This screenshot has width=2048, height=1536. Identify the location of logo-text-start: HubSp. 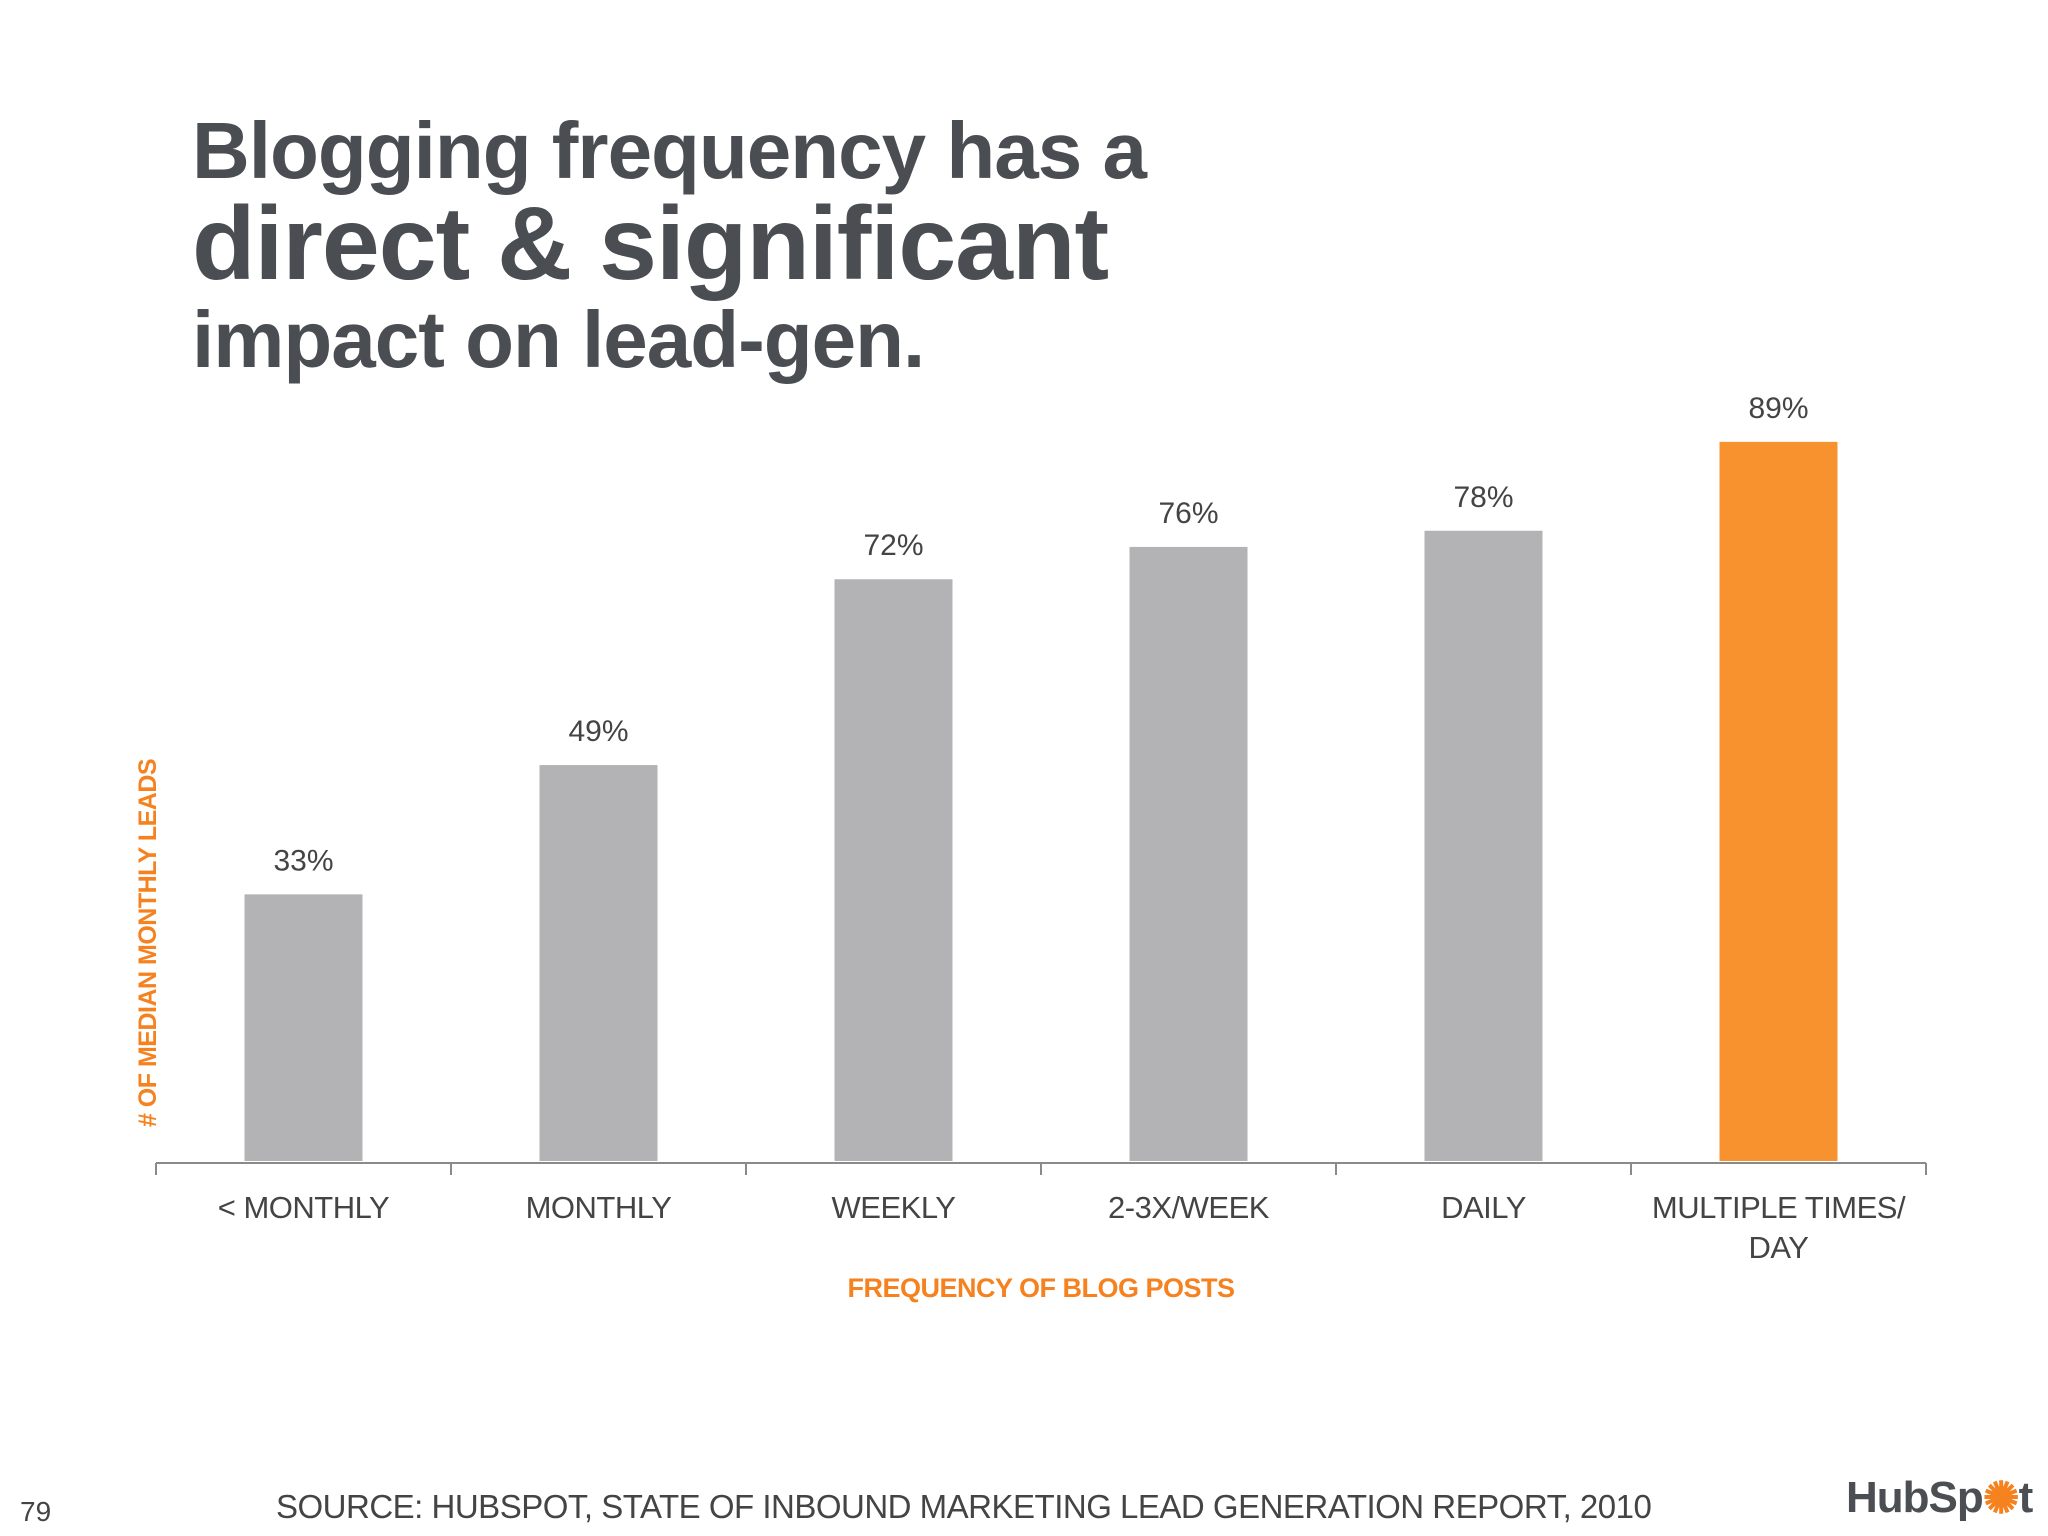
(1915, 1497).